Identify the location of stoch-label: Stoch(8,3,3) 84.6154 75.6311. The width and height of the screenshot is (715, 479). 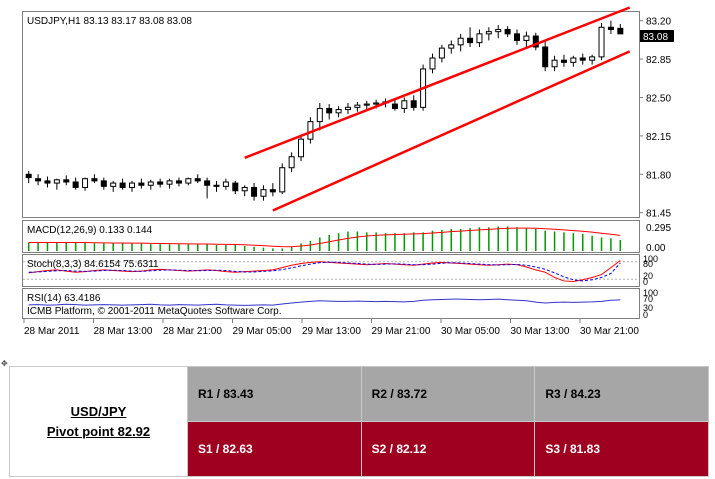
(93, 264).